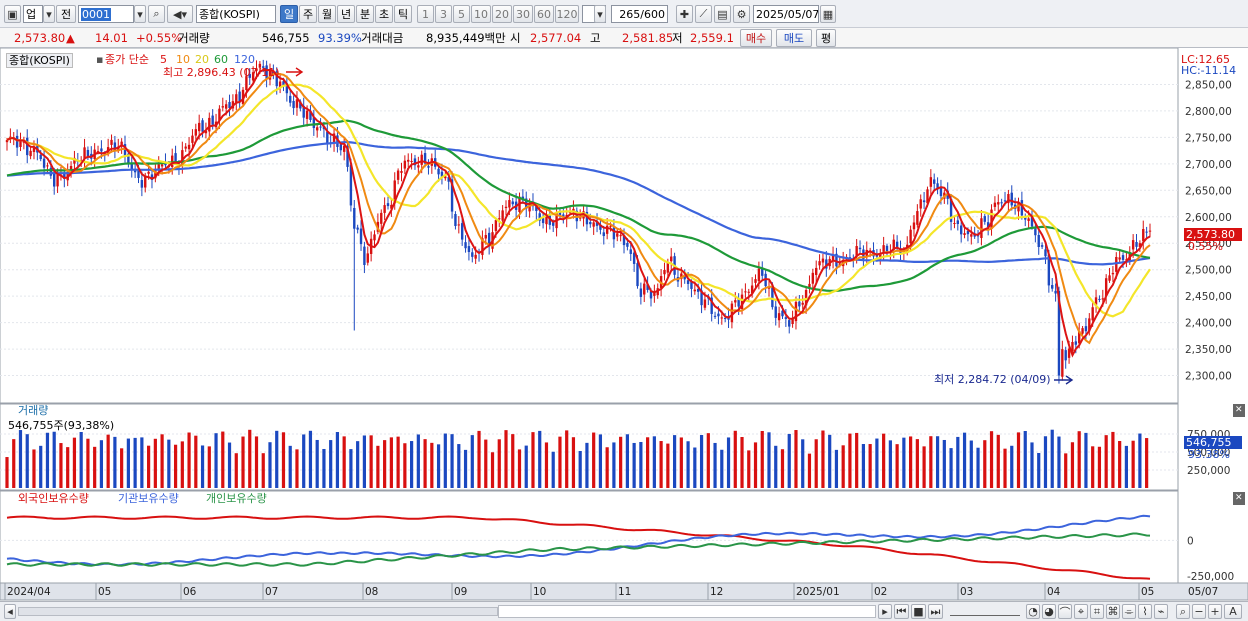  Describe the element at coordinates (786, 14) in the screenshot. I see `date-input: 2025/05/07` at that location.